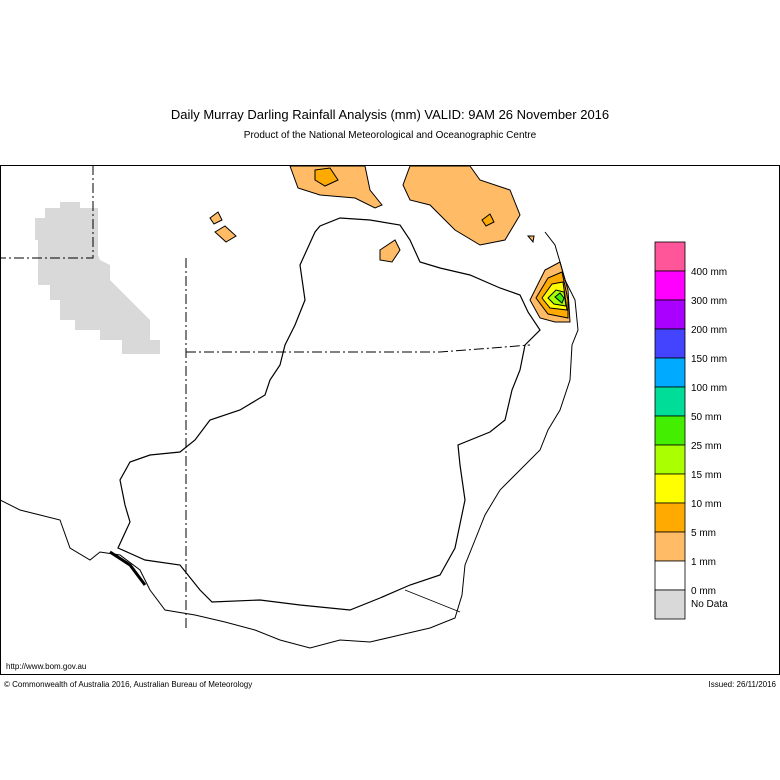 This screenshot has width=780, height=780. I want to click on legend-label: 400 mm, so click(709, 272).